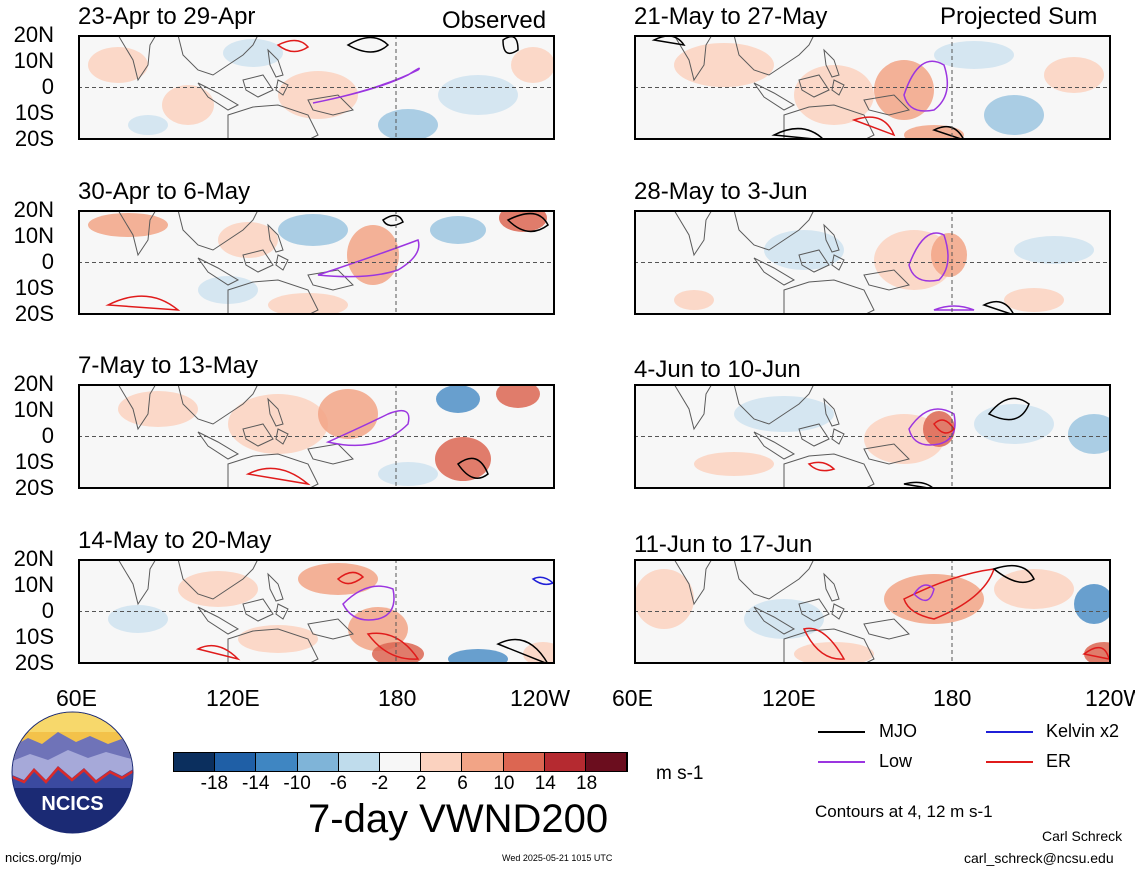  What do you see at coordinates (175, 540) in the screenshot?
I see `panel-title: 14-May to 20-May` at bounding box center [175, 540].